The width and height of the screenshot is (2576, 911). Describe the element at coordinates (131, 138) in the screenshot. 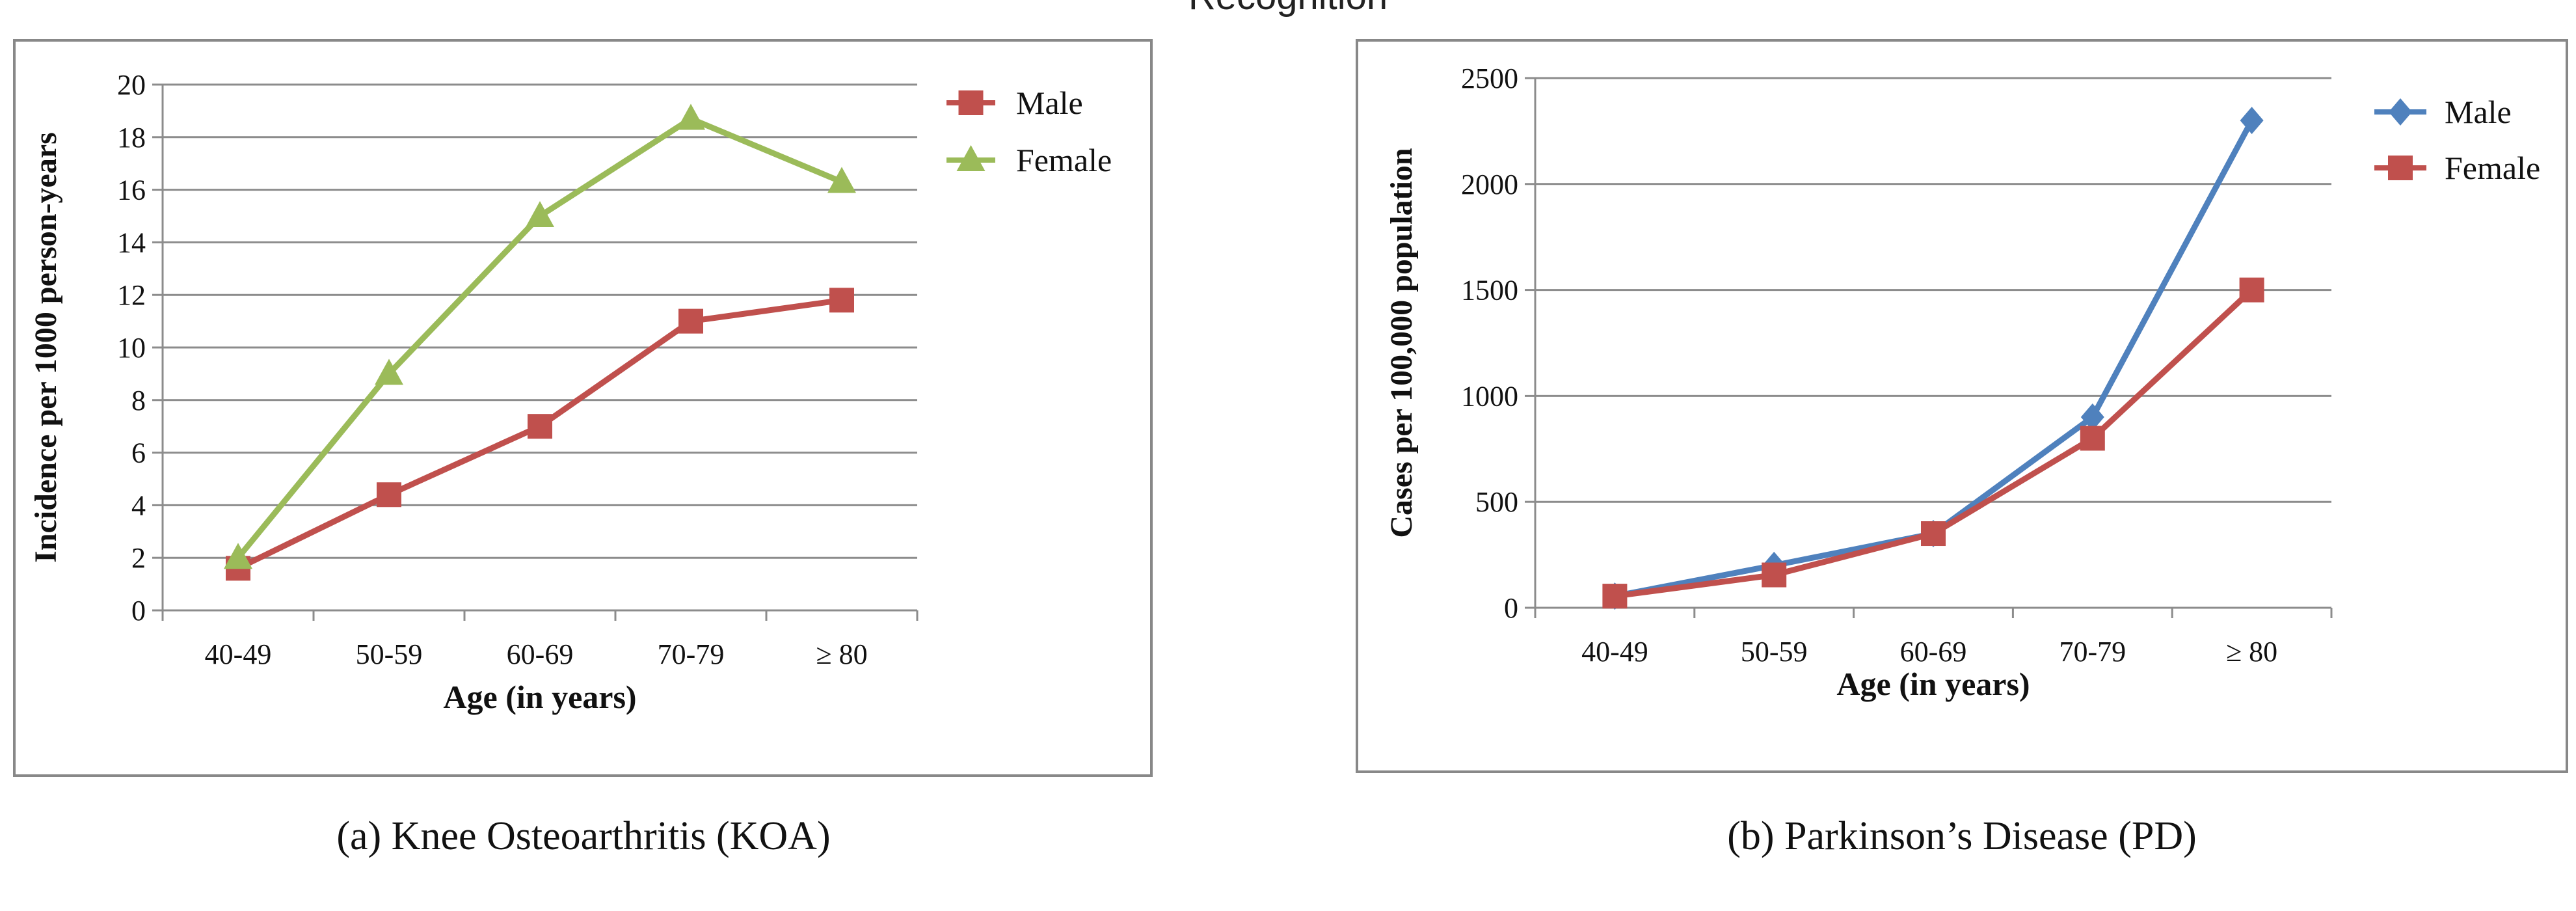

I see `y-tick-label: 18` at that location.